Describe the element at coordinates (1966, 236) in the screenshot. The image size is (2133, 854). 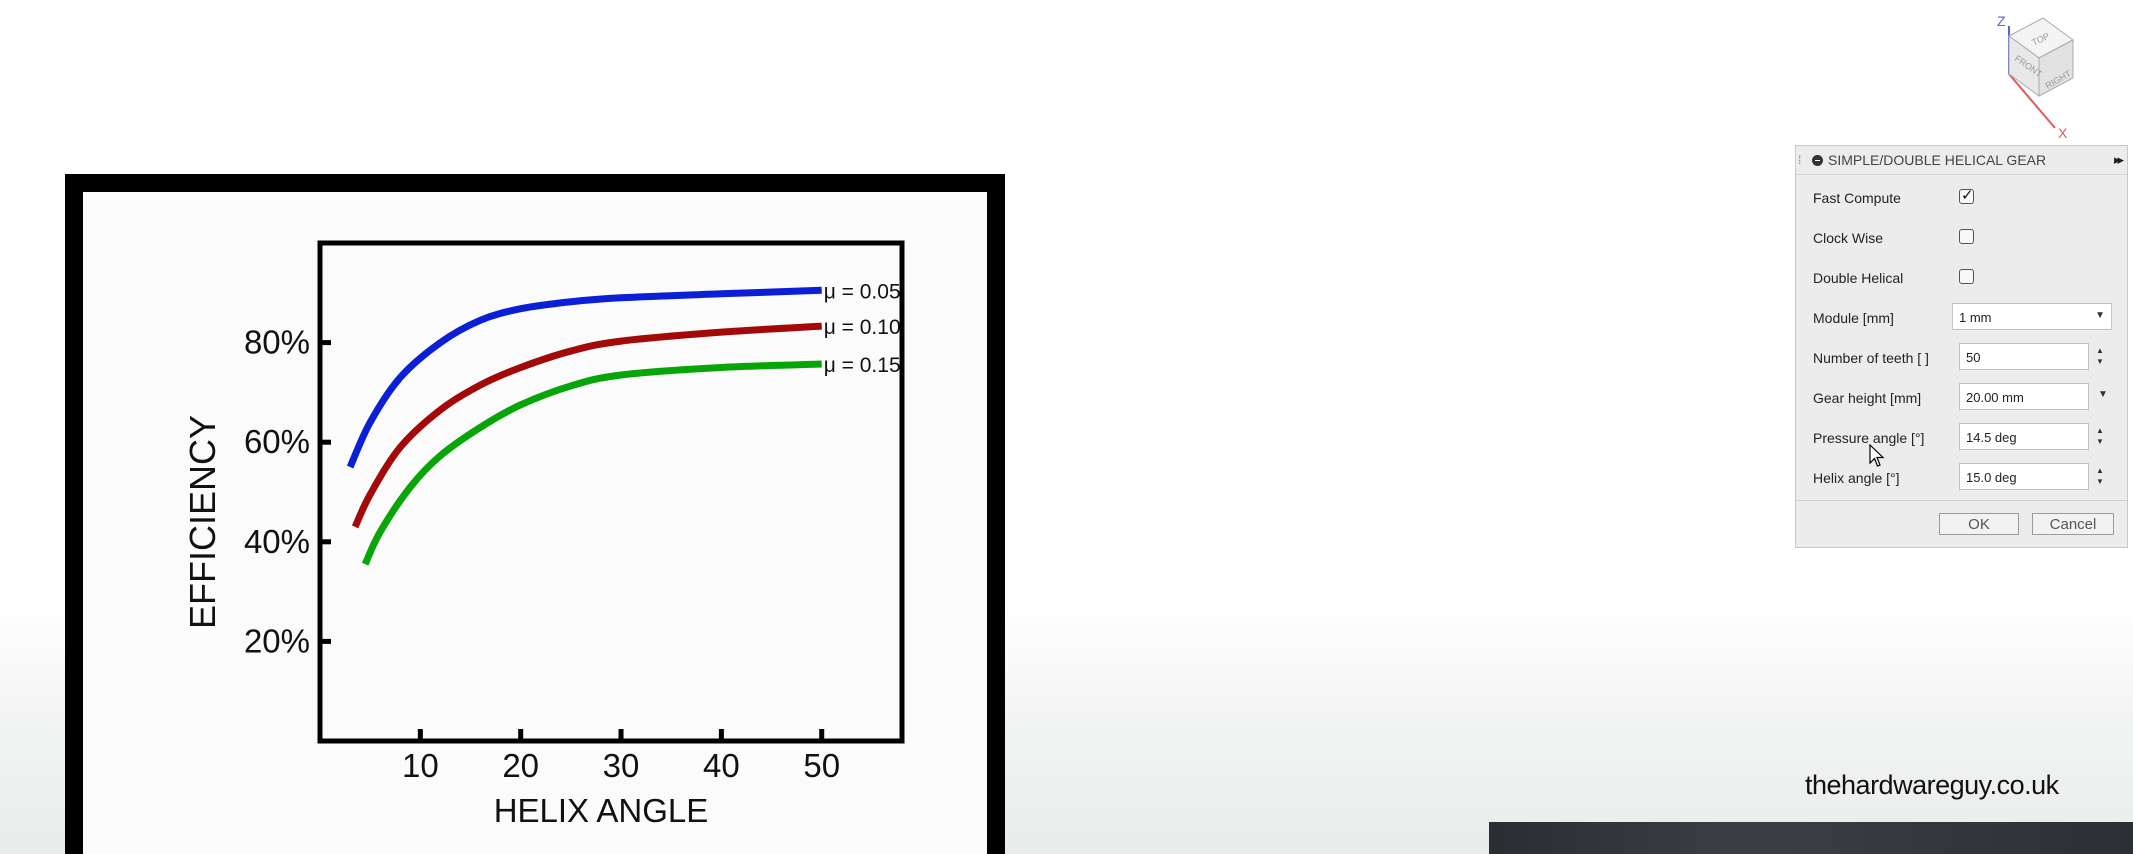
I see `clock-wise-checkbox` at that location.